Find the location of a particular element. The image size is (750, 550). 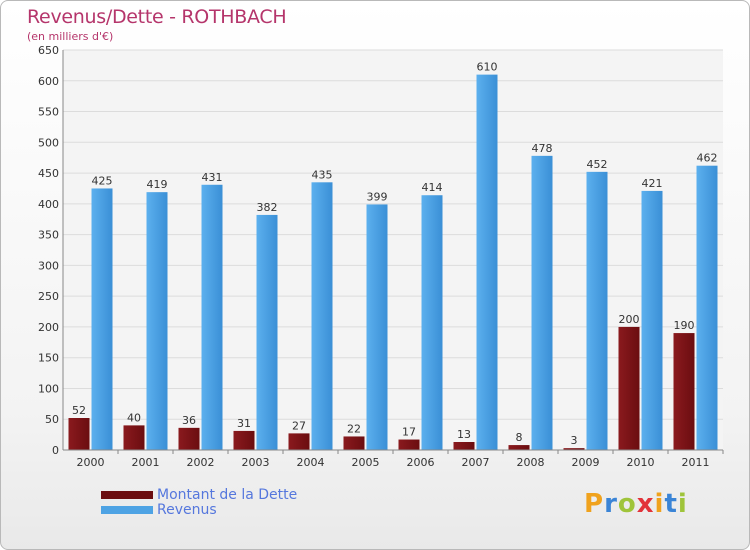

y-tick-label: 350 is located at coordinates (48, 235).